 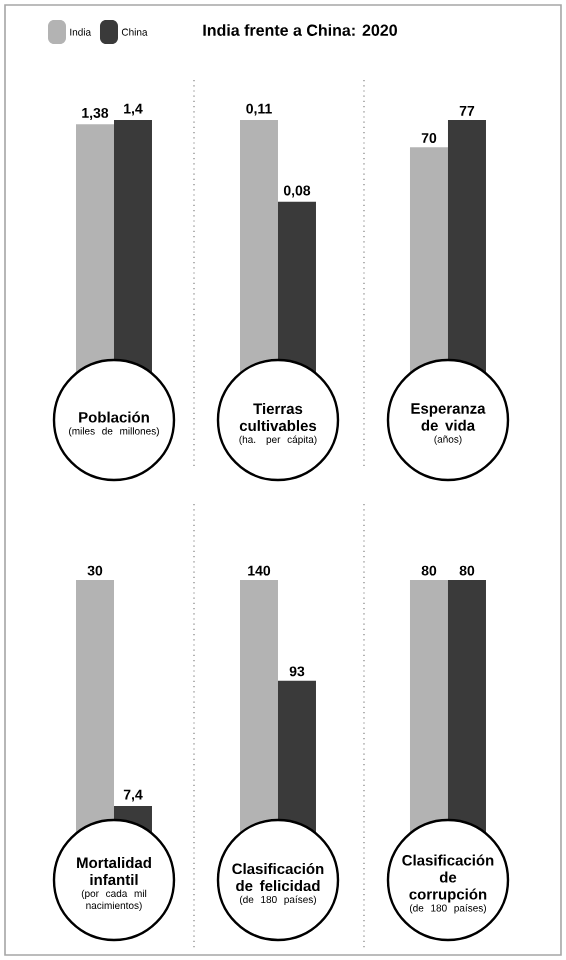 What do you see at coordinates (300, 30) in the screenshot?
I see `chart-title: India frente a China: 2020` at bounding box center [300, 30].